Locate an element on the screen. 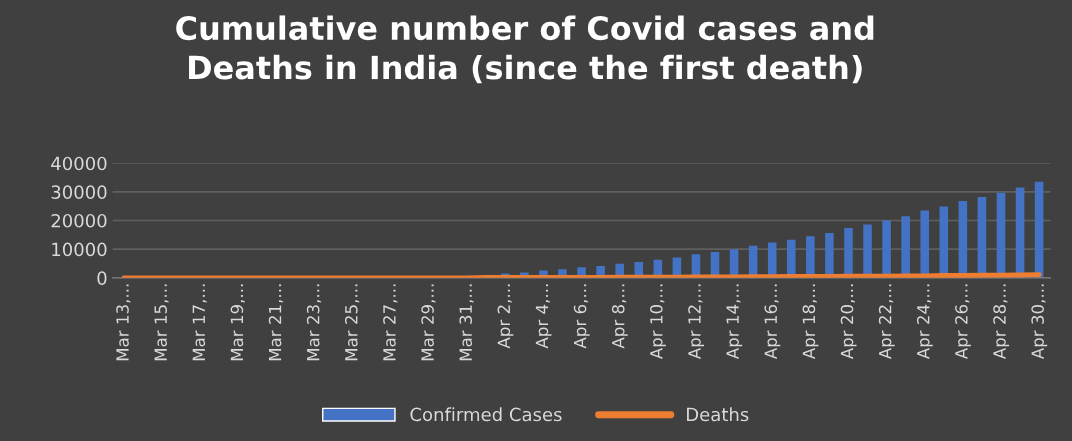  legend-label: Confirmed Cases is located at coordinates (486, 414).